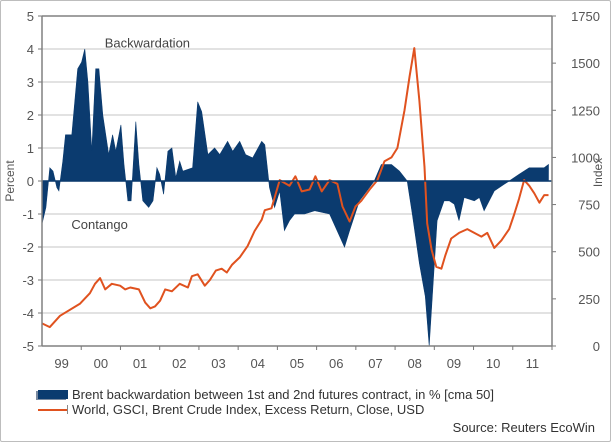 Image resolution: width=611 pixels, height=442 pixels. I want to click on x-tick-label: 06, so click(336, 363).